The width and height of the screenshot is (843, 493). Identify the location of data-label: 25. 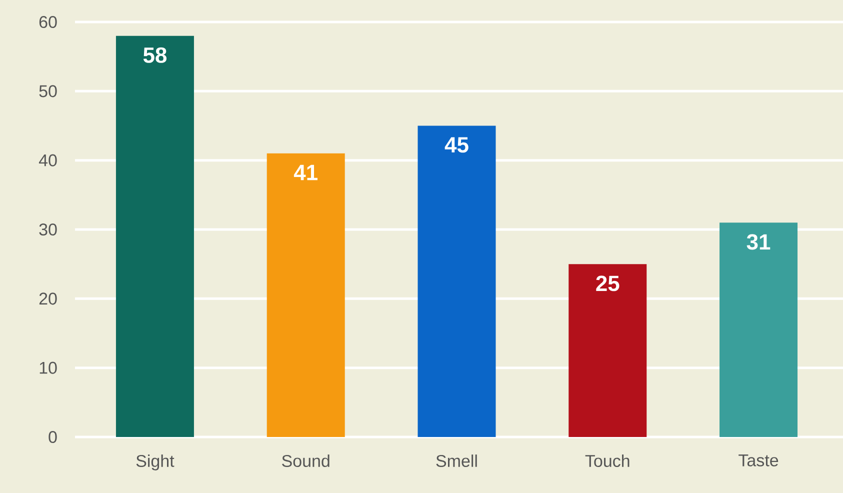
(608, 284).